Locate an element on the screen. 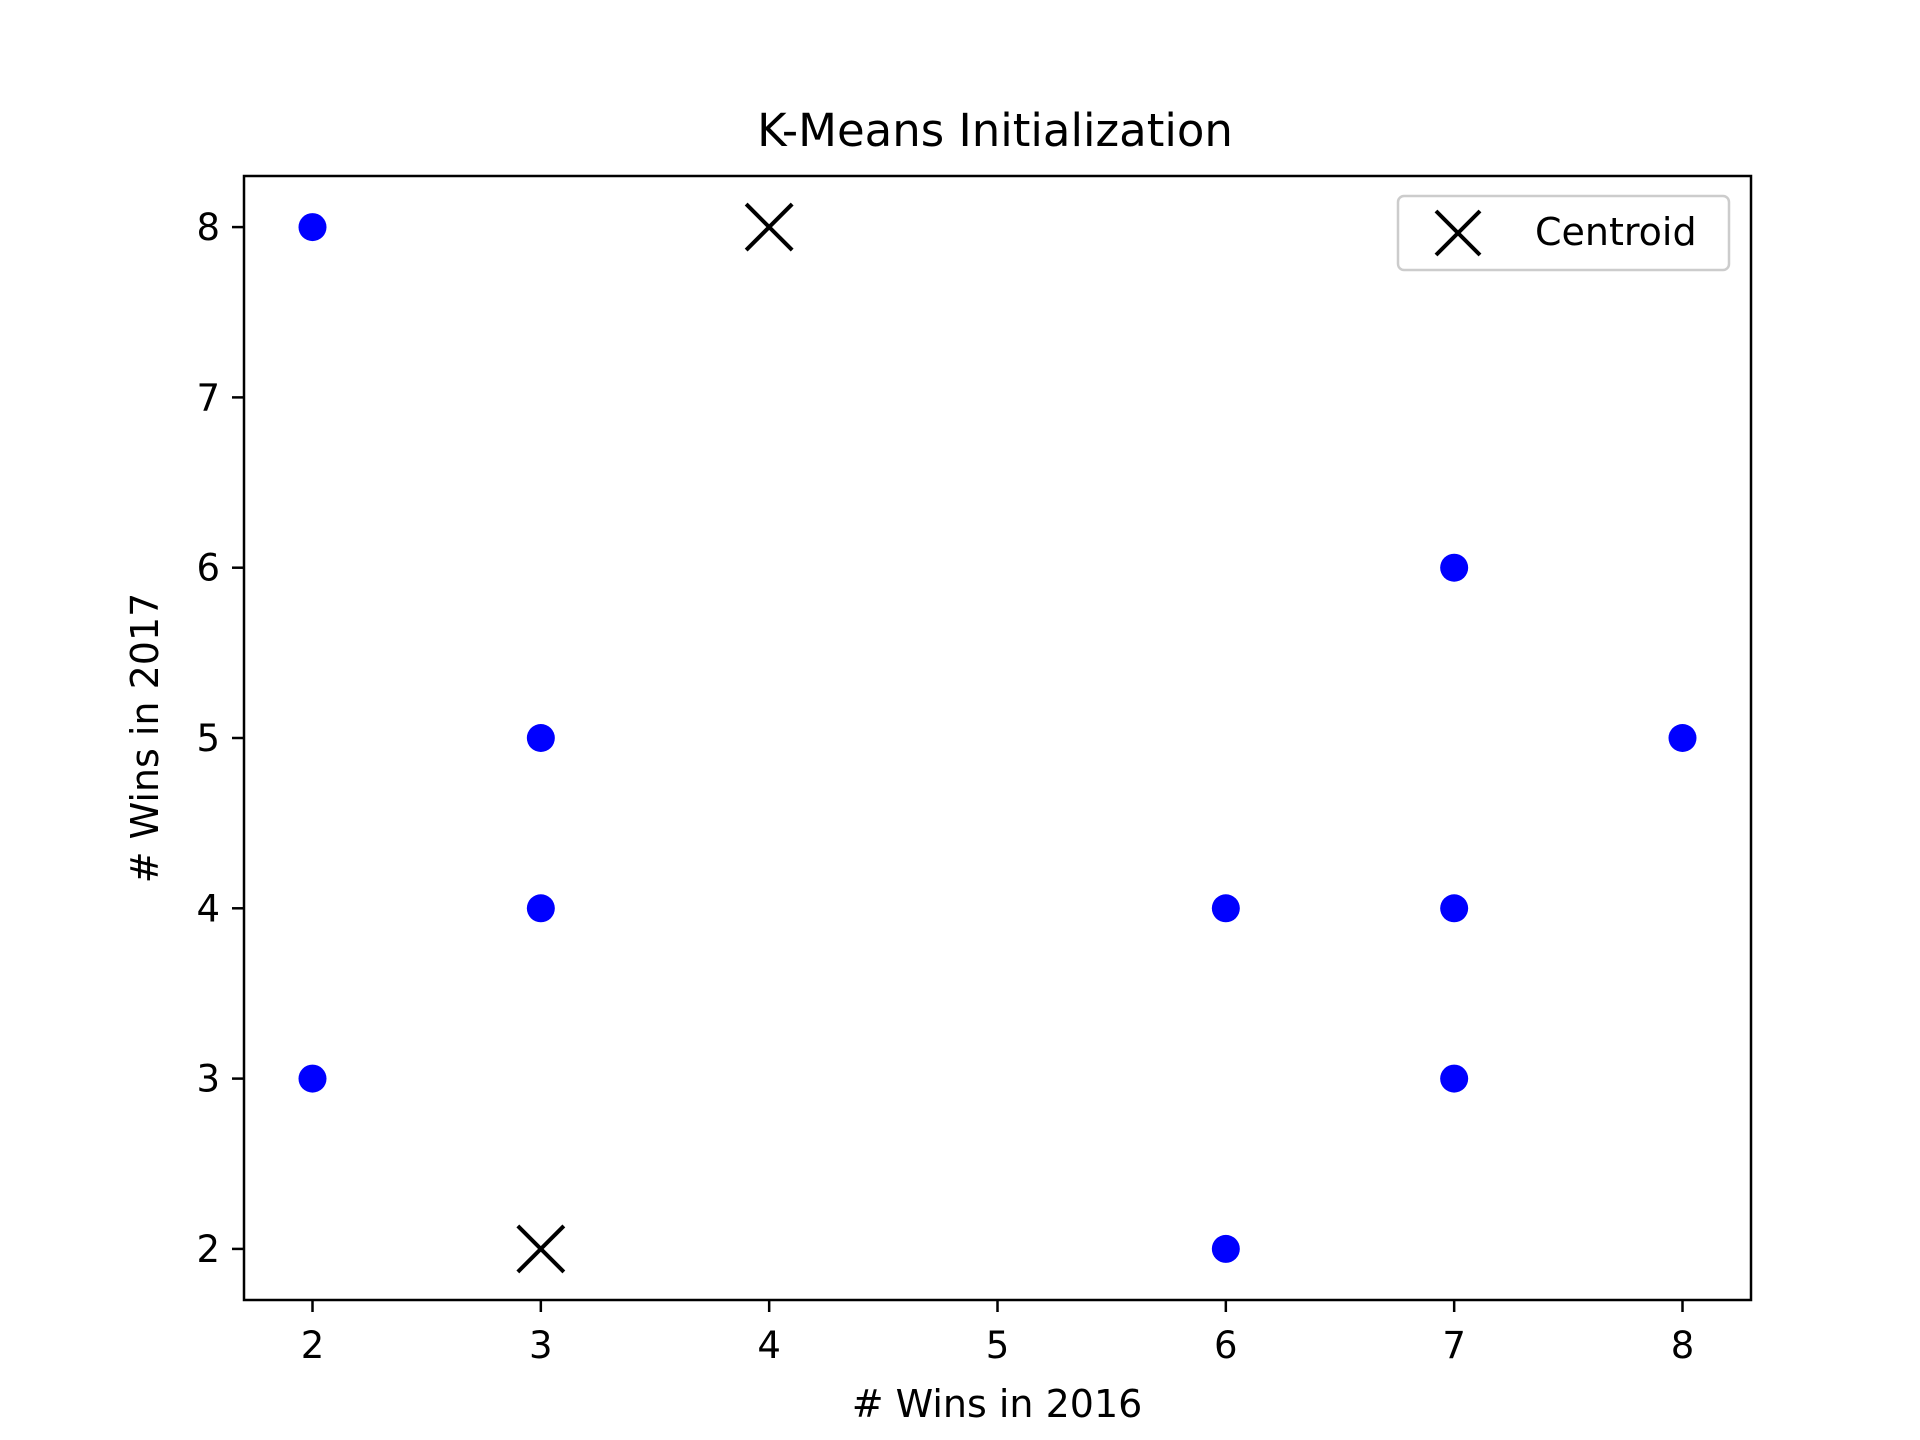  y-tick-label: 2 is located at coordinates (208, 1249).